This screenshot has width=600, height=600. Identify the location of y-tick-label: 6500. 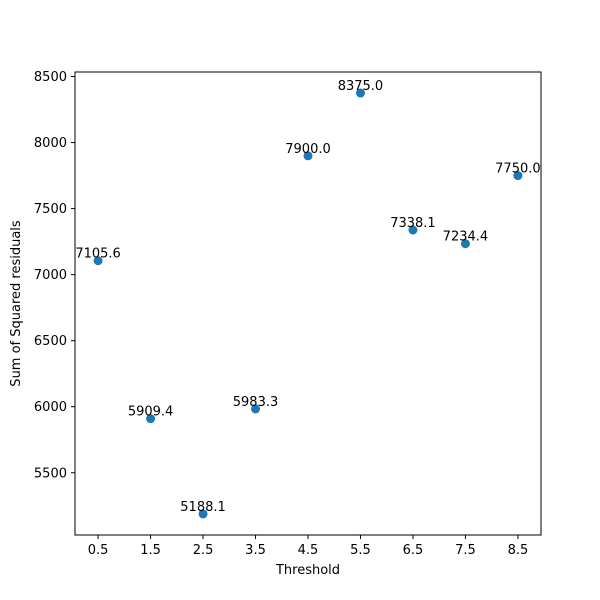
(50, 341).